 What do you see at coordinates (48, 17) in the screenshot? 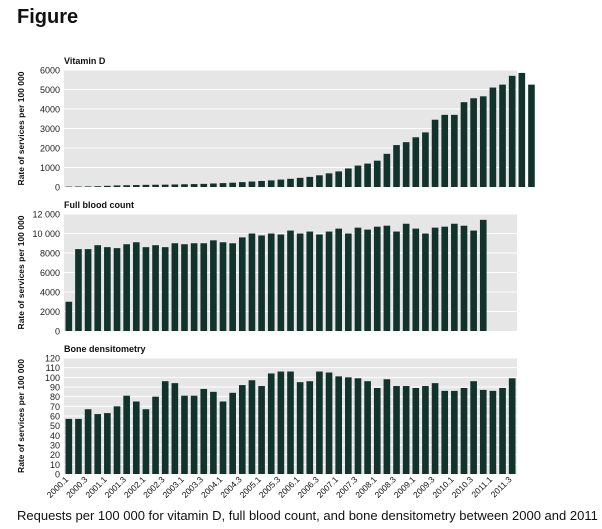
I see `figure-heading: Figure` at bounding box center [48, 17].